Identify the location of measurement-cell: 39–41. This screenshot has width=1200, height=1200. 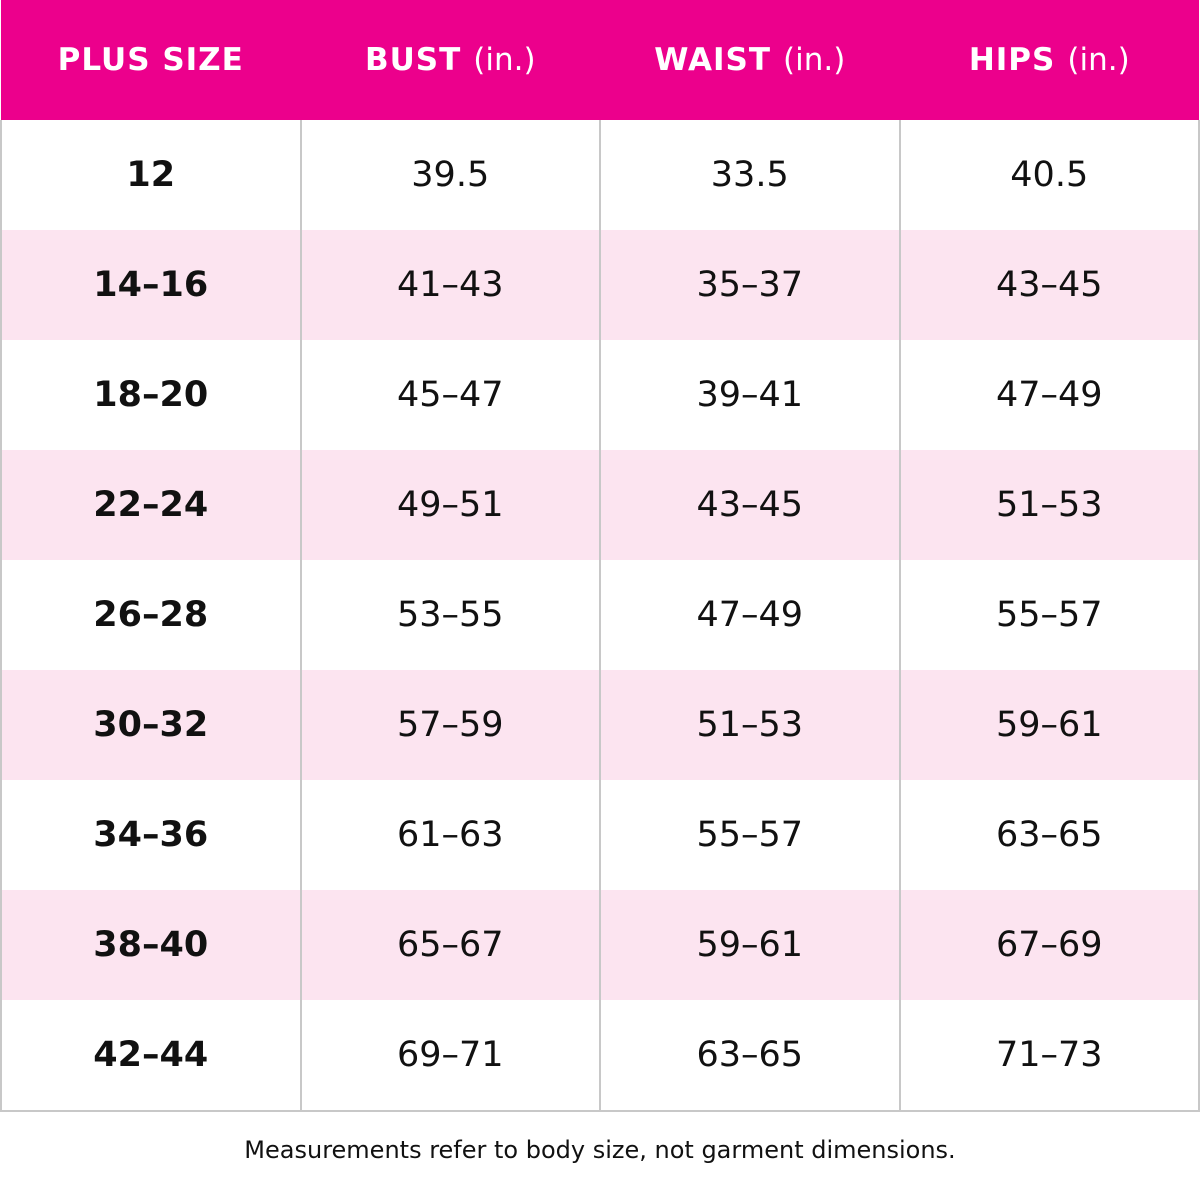
(749, 395).